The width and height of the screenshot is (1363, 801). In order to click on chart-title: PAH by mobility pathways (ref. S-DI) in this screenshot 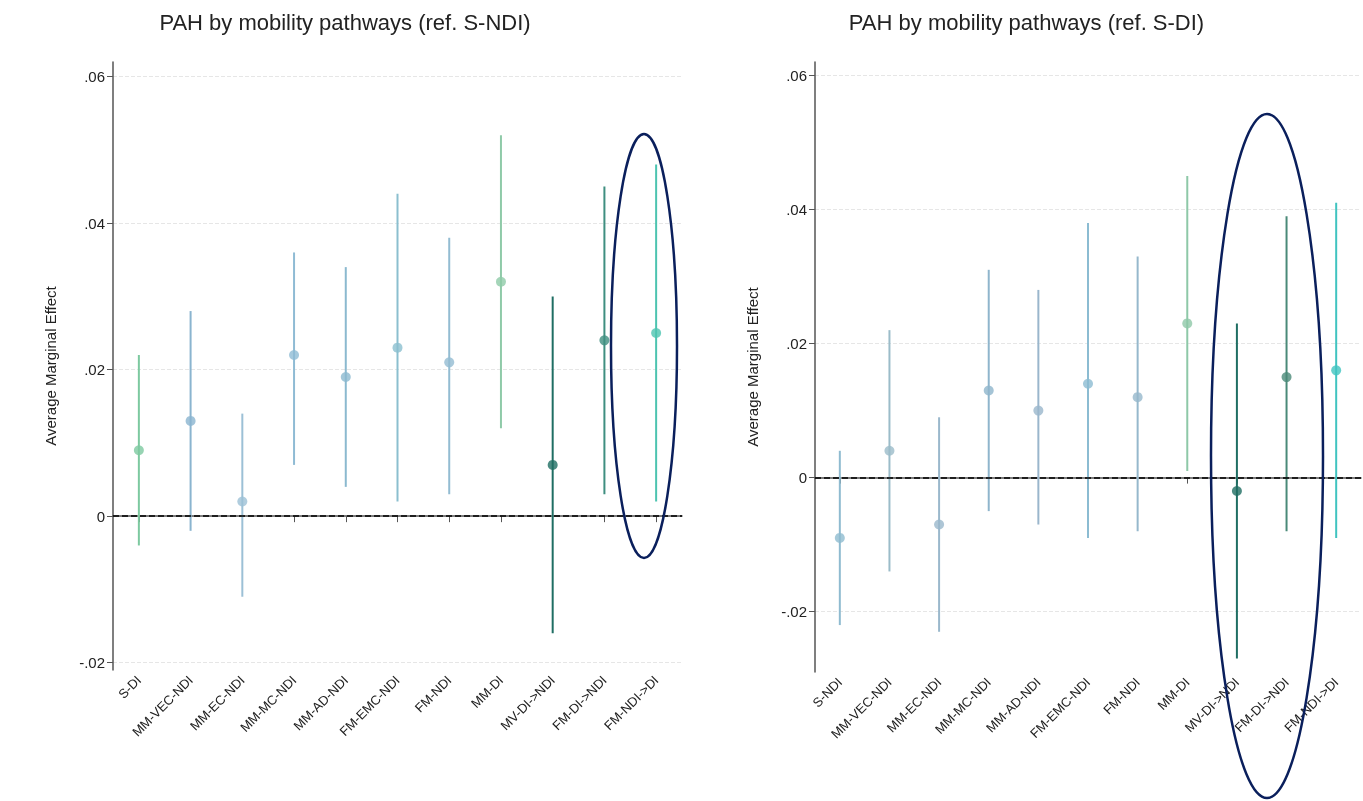, I will do `click(1026, 22)`.